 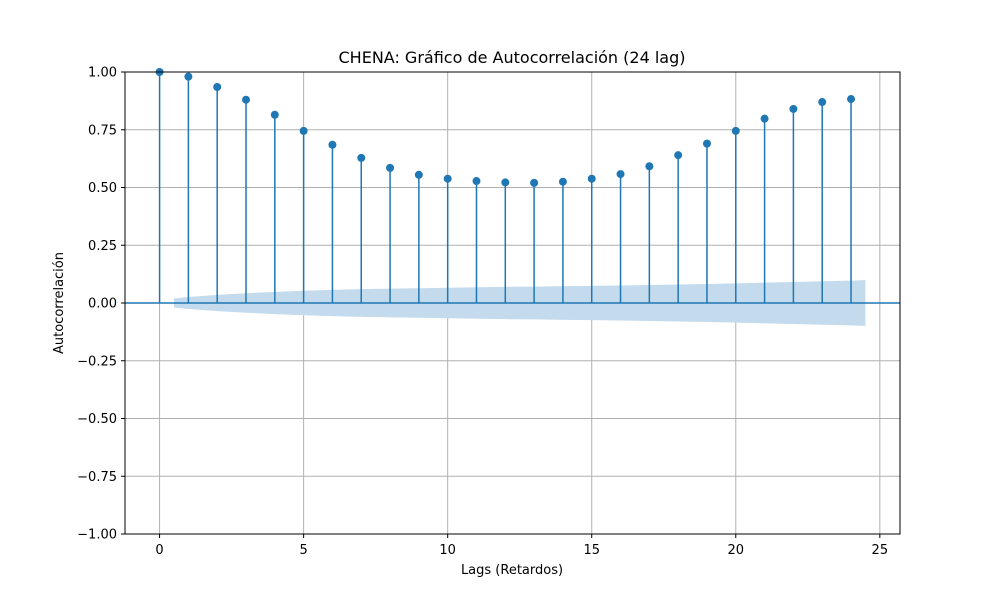 I want to click on x-tick-label: 0, so click(x=159, y=550).